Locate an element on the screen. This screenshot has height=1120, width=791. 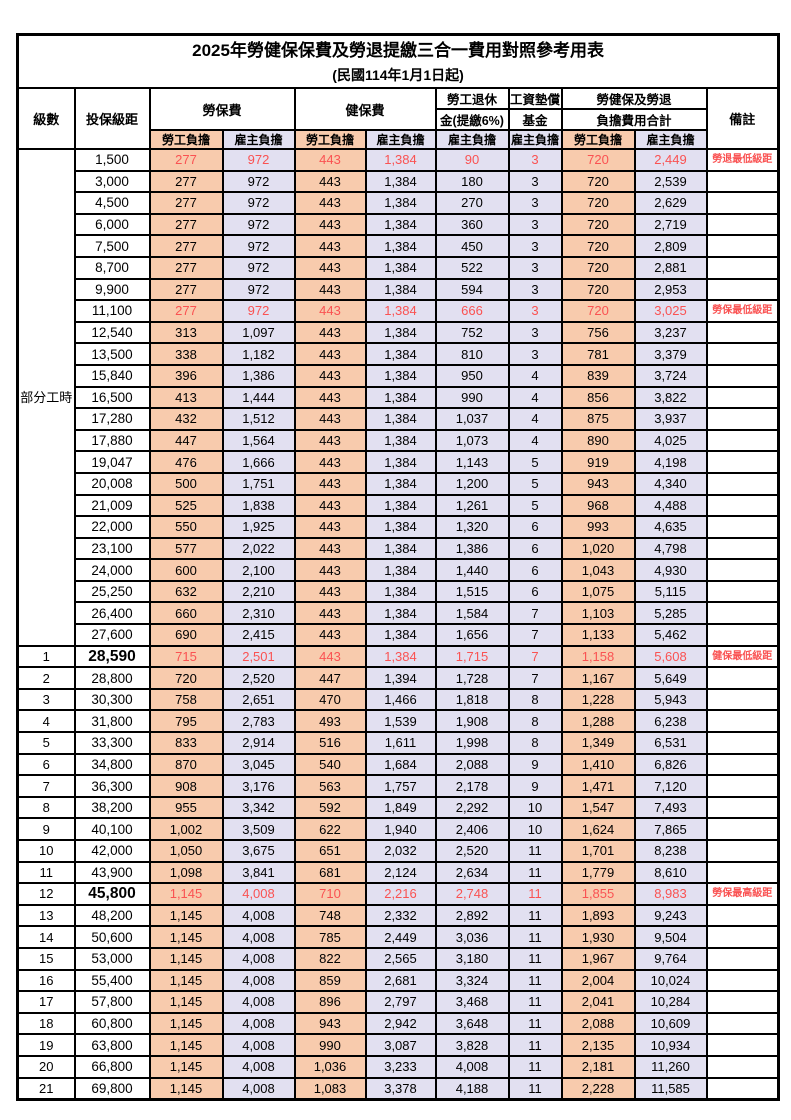
pension-employer-cell: 4,008 is located at coordinates (472, 1066).